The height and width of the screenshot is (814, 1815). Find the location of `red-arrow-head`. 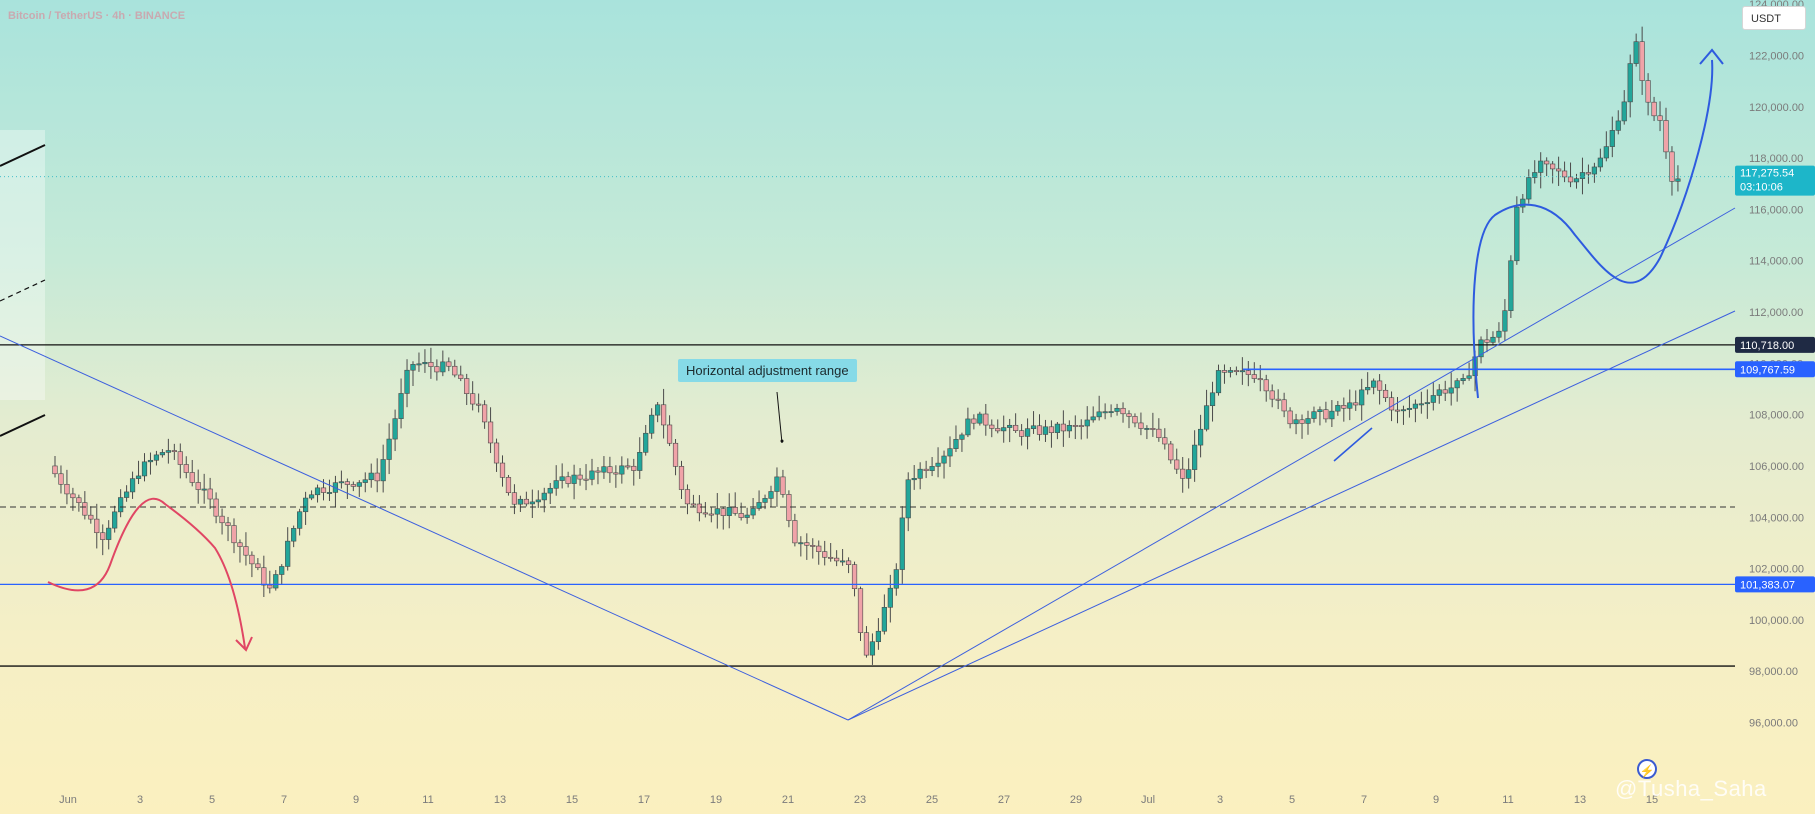

red-arrow-head is located at coordinates (244, 644).